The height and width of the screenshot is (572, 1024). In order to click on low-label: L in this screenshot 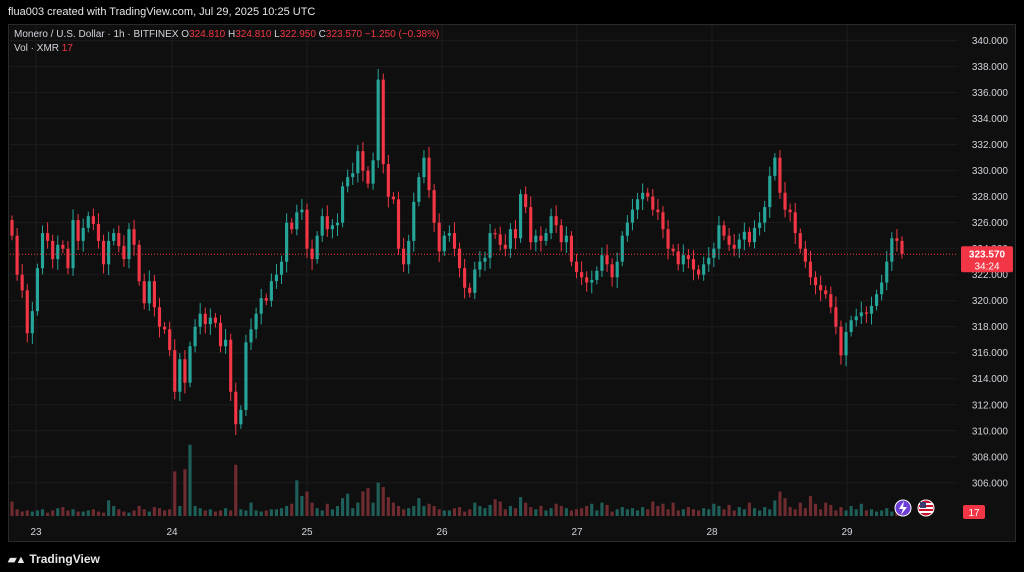, I will do `click(277, 34)`.